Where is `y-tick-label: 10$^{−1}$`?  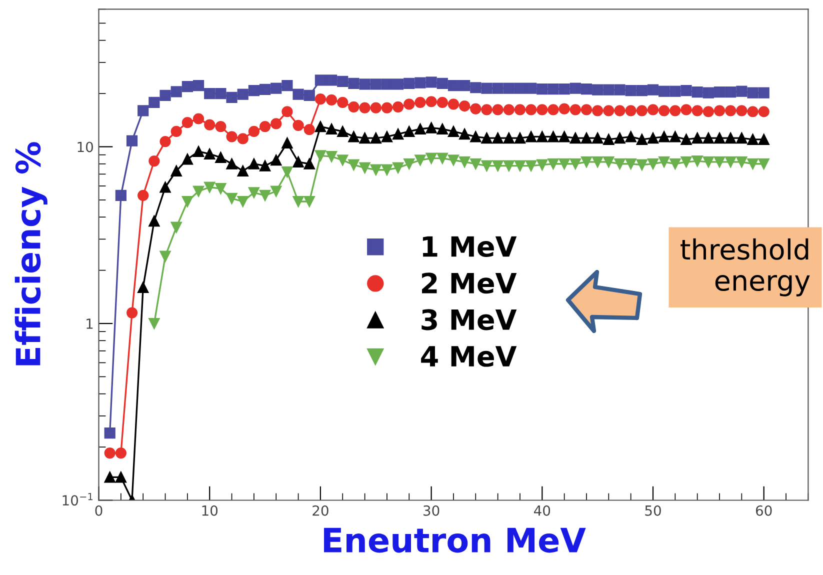 y-tick-label: 10$^{−1}$ is located at coordinates (77, 499).